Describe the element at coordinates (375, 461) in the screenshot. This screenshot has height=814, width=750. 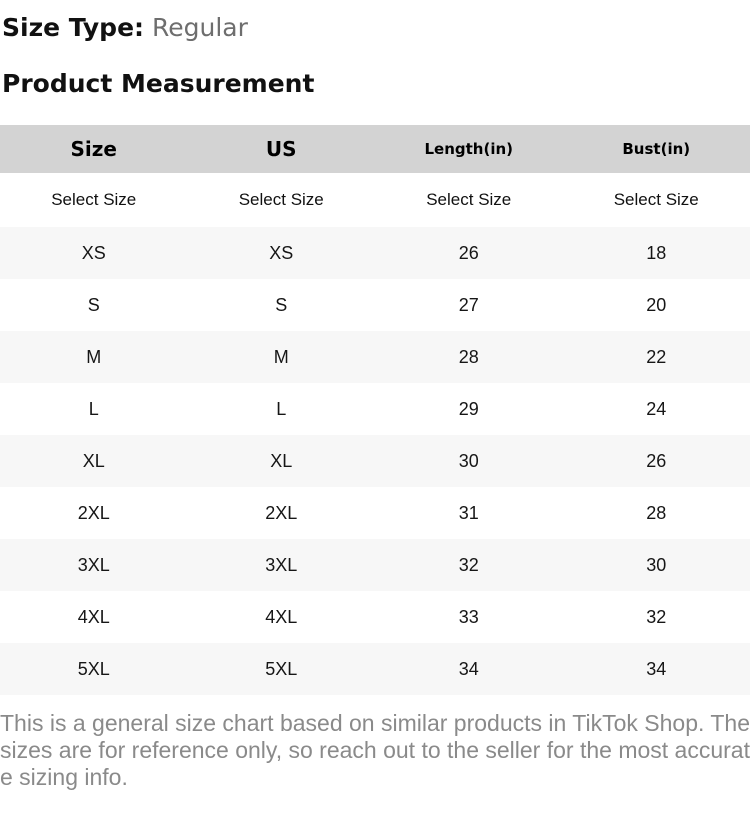
I see `table-row-xl: XL XL 30 26` at that location.